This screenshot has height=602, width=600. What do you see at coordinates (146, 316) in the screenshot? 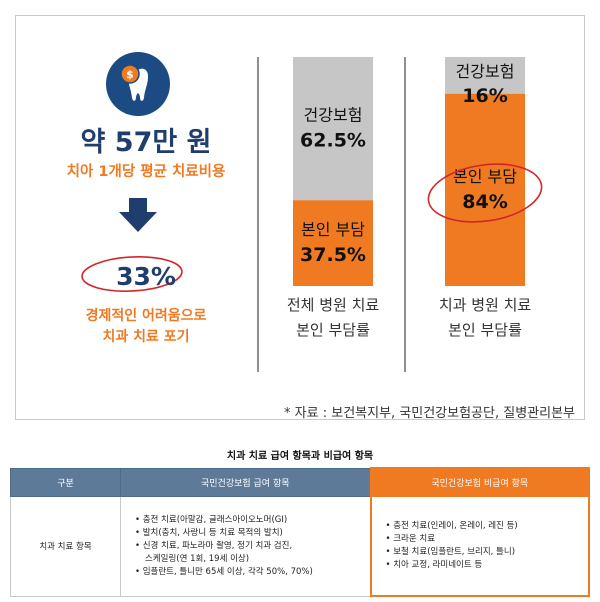
I see `gave-up-caption-line1: 경제적인 어려움으로` at bounding box center [146, 316].